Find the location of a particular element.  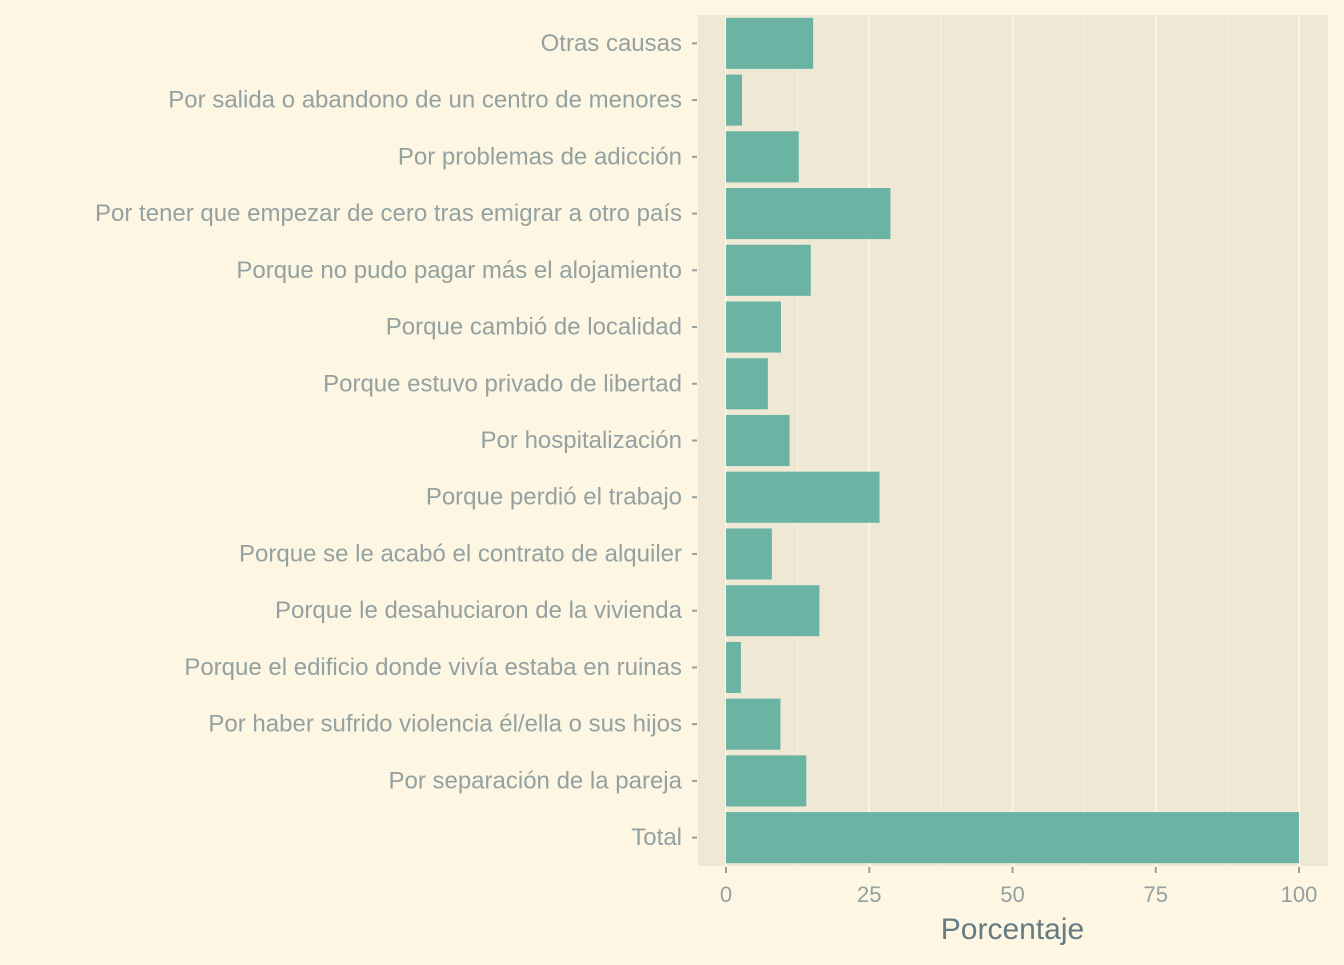

y-tick-label: Porque perdió el trabajo is located at coordinates (554, 497).